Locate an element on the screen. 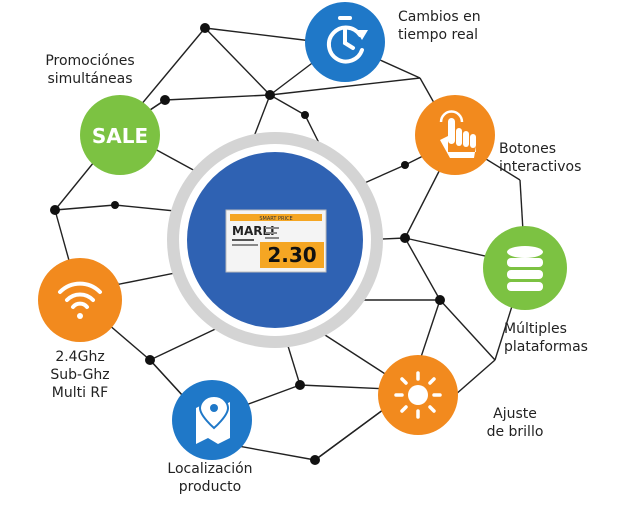  sale-badge-icon: SALE is located at coordinates (120, 136).